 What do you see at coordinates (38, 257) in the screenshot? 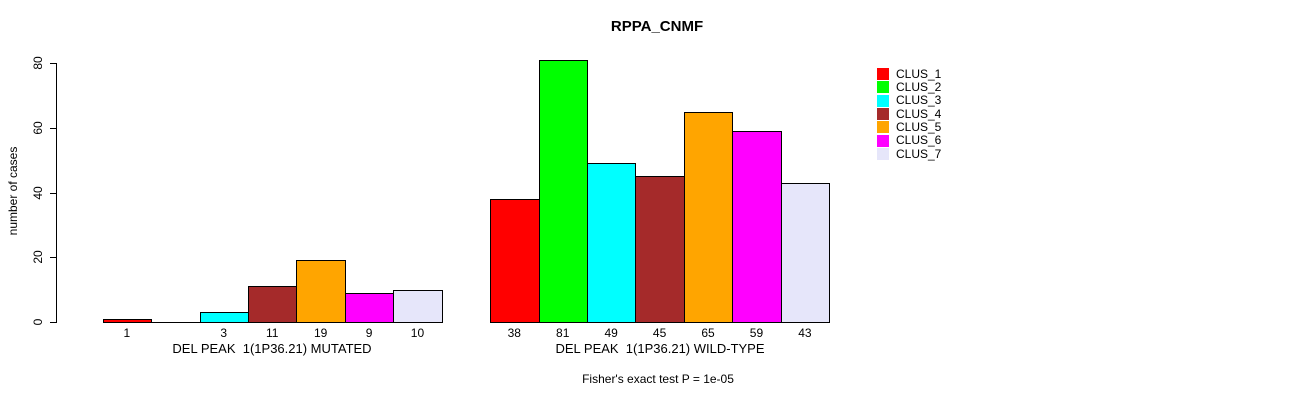
I see `y-tick-label: 20` at bounding box center [38, 257].